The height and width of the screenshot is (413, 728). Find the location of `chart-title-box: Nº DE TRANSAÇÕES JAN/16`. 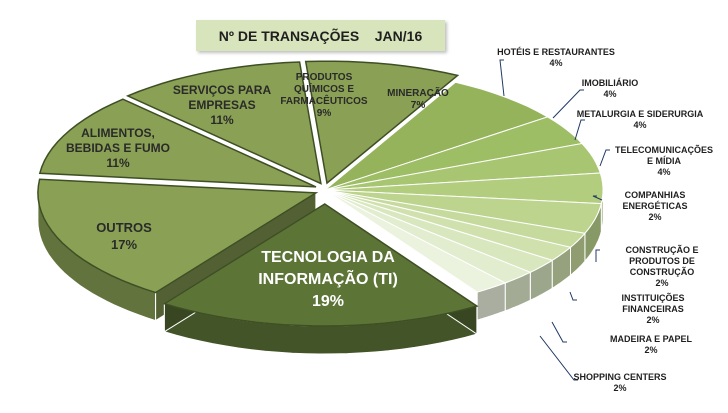

chart-title-box: Nº DE TRANSAÇÕES JAN/16 is located at coordinates (320, 35).